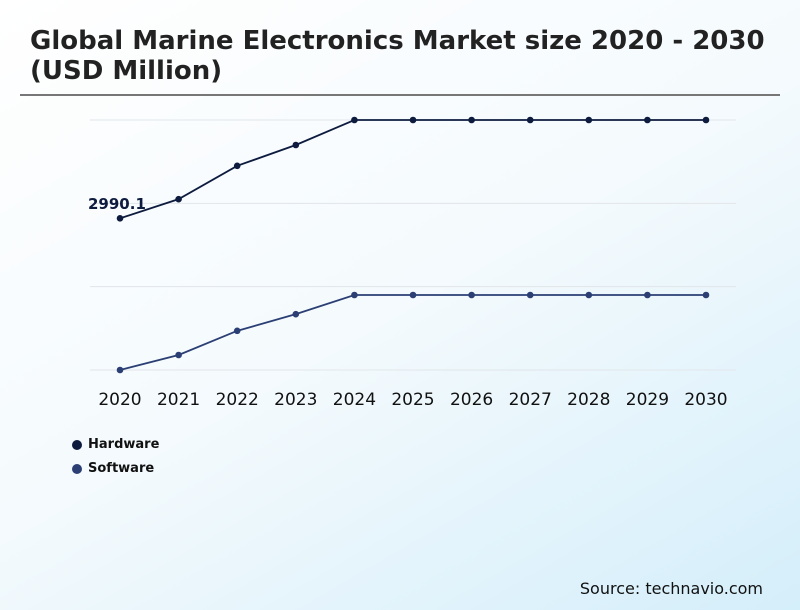 Image resolution: width=800 pixels, height=610 pixels. Describe the element at coordinates (471, 400) in the screenshot. I see `x-tick-label: 2026` at that location.